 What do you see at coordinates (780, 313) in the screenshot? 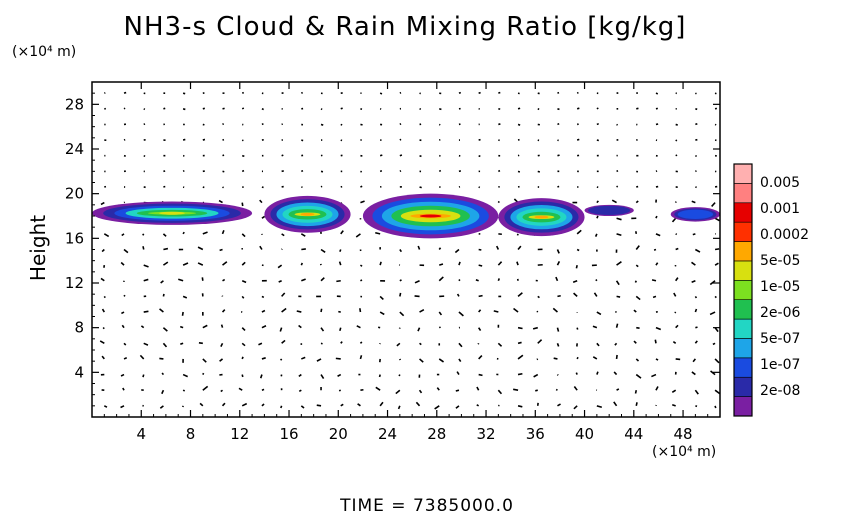
I see `colorbar-label: 2e-06` at bounding box center [780, 313].